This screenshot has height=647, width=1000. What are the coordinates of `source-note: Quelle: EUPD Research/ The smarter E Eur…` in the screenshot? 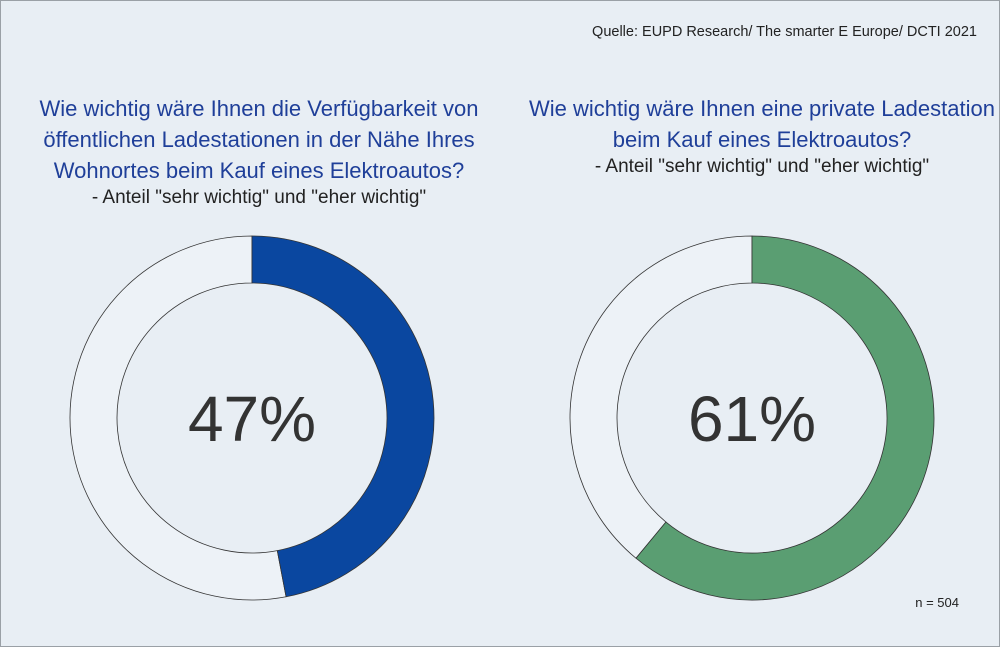 It's located at (784, 32).